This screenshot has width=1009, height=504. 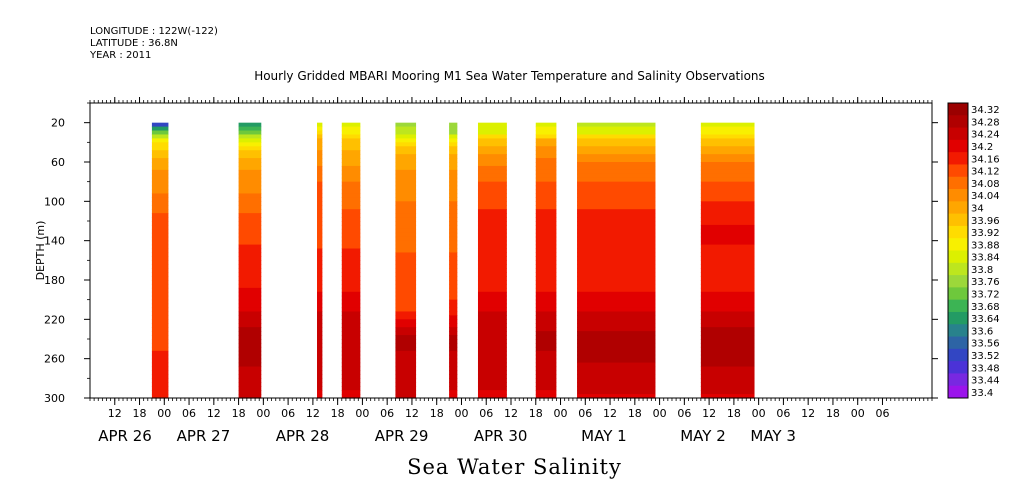 What do you see at coordinates (982, 270) in the screenshot?
I see `colorbar-label: 33.8` at bounding box center [982, 270].